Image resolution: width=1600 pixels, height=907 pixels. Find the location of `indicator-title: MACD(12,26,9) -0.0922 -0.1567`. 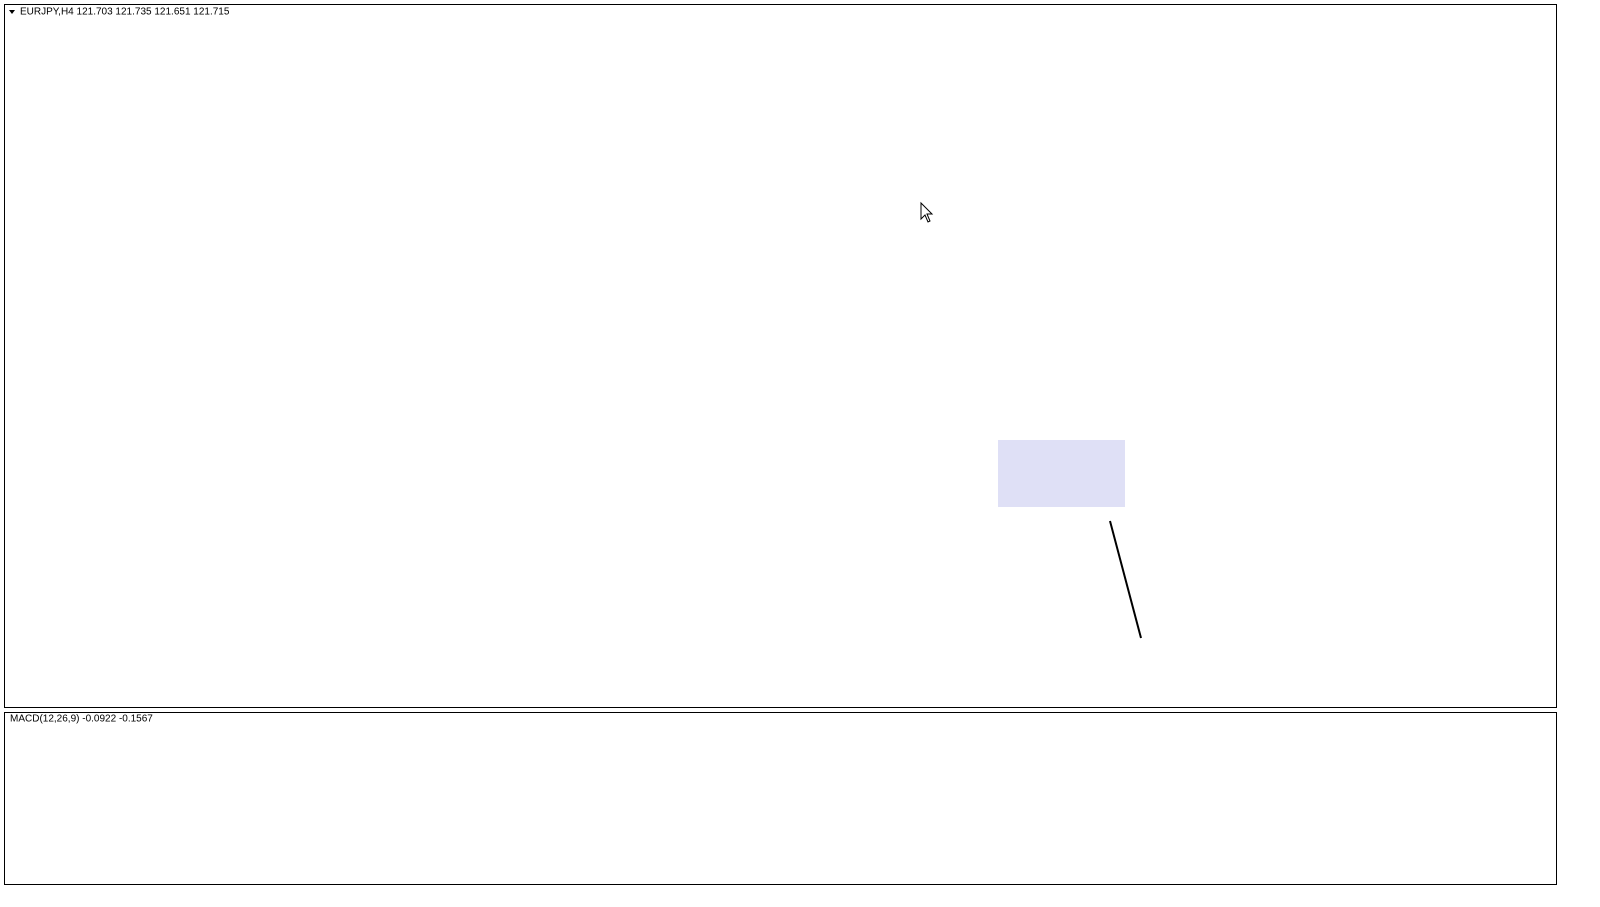

indicator-title: MACD(12,26,9) -0.0922 -0.1567 is located at coordinates (81, 719).